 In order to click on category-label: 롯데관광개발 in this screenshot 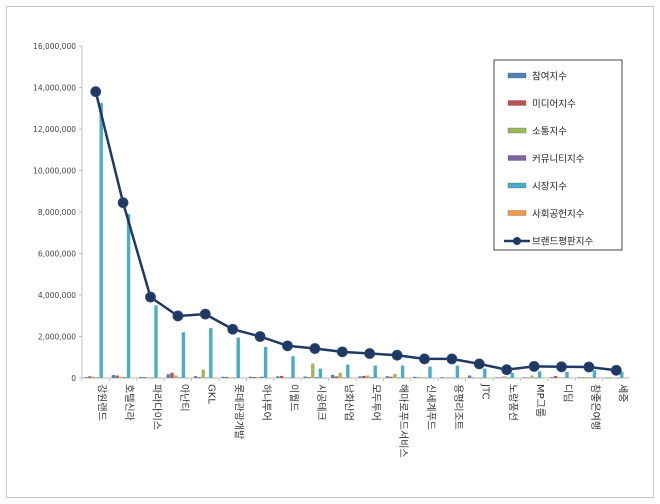, I will do `click(239, 411)`.